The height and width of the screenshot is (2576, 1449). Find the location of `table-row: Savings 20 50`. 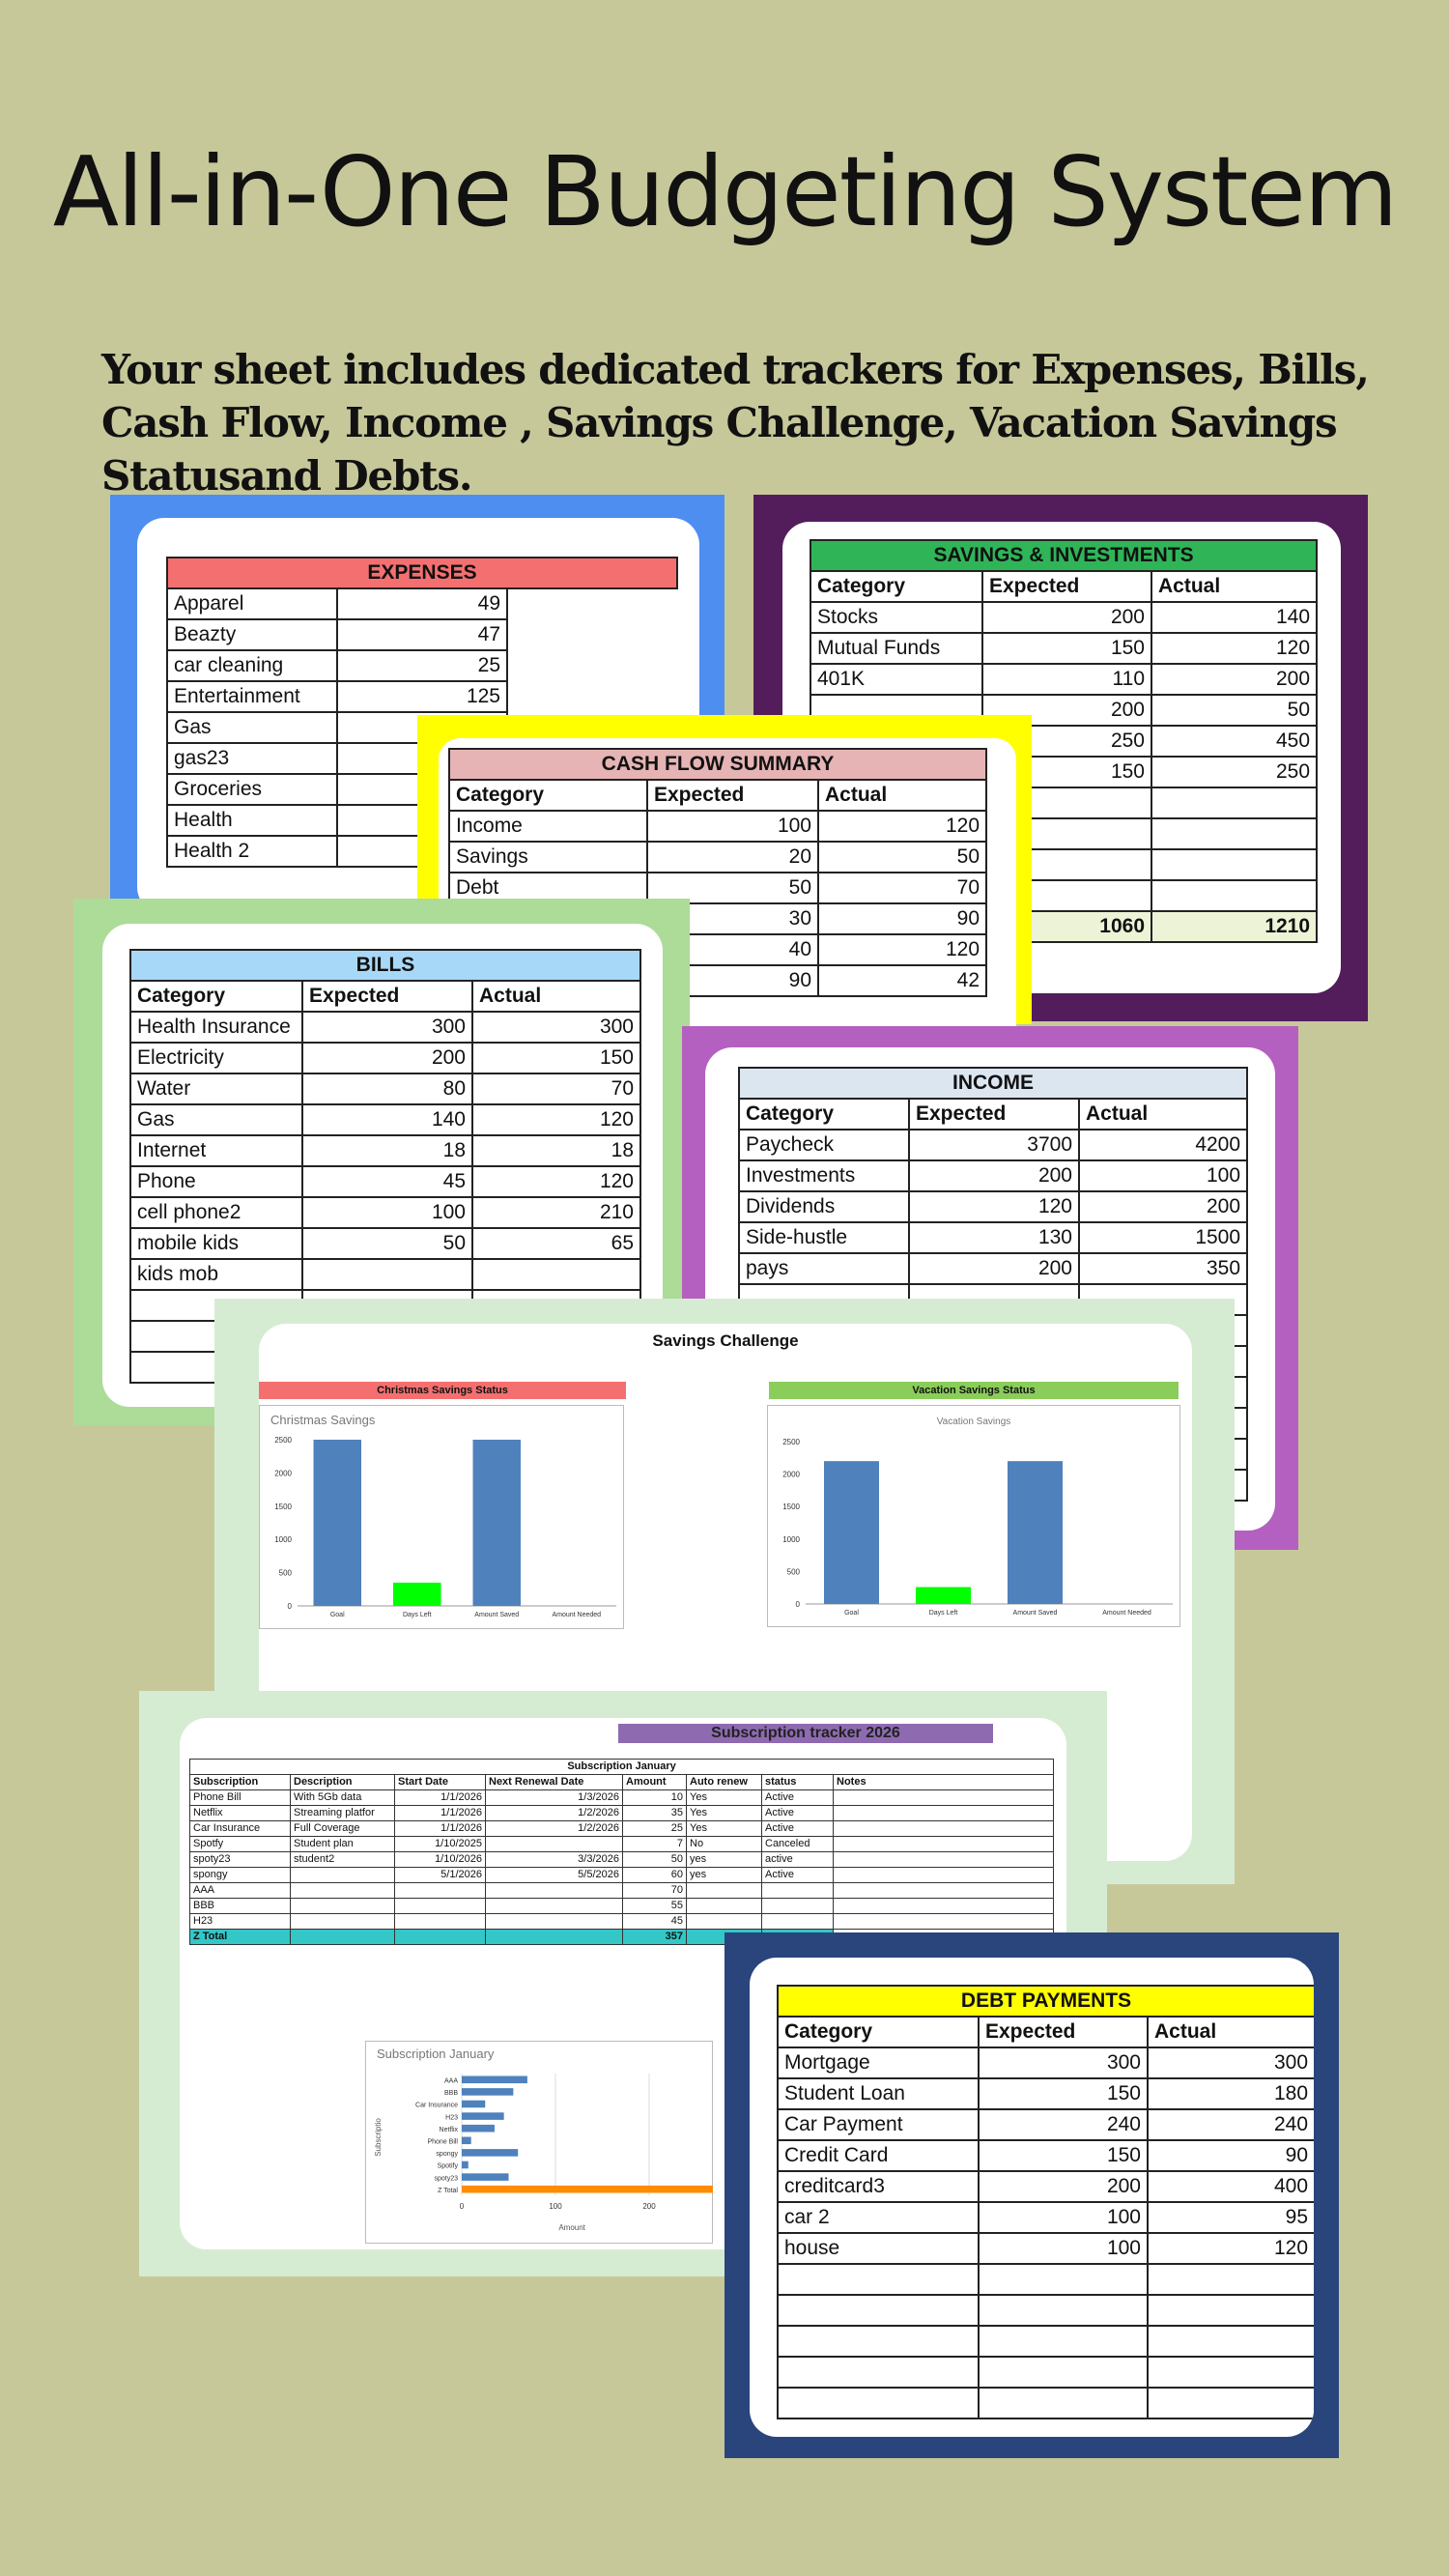

table-row: Savings 20 50 is located at coordinates (718, 857).